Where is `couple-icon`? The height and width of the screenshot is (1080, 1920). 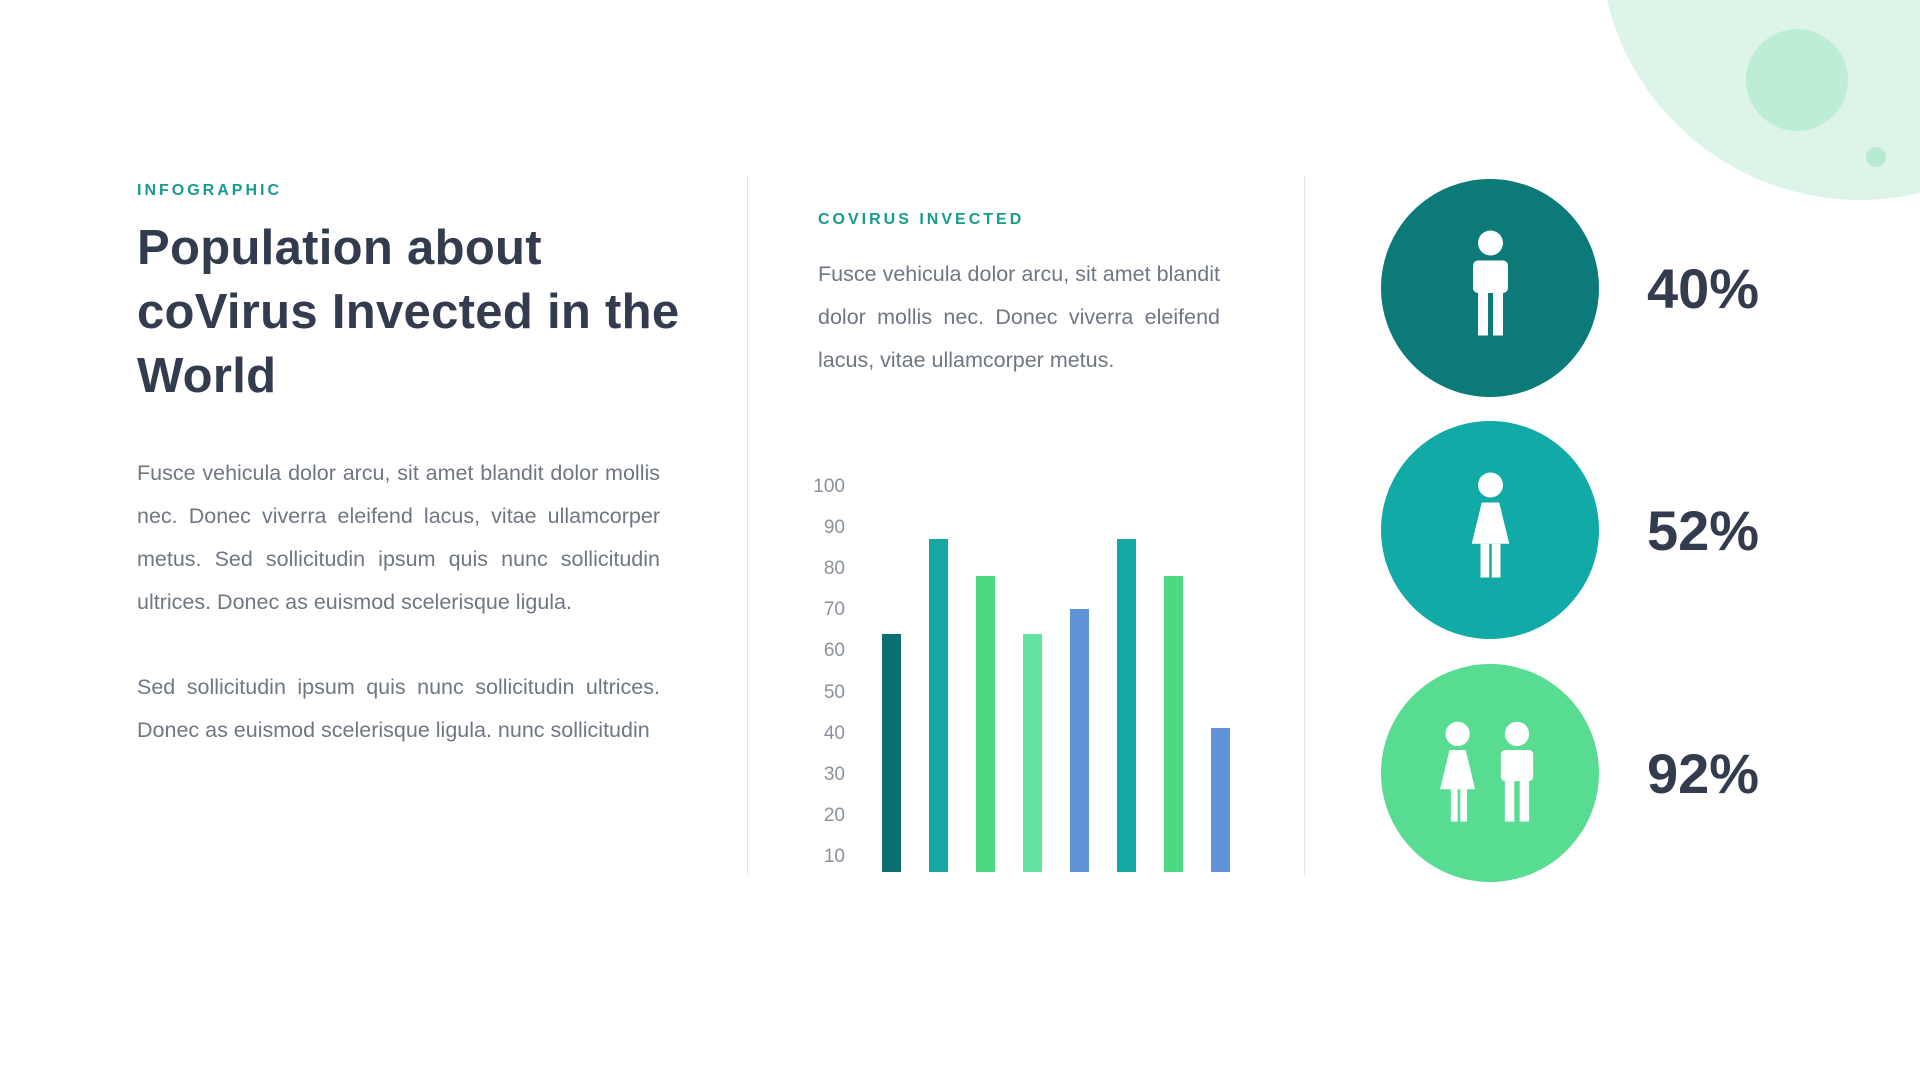
couple-icon is located at coordinates (1487, 771).